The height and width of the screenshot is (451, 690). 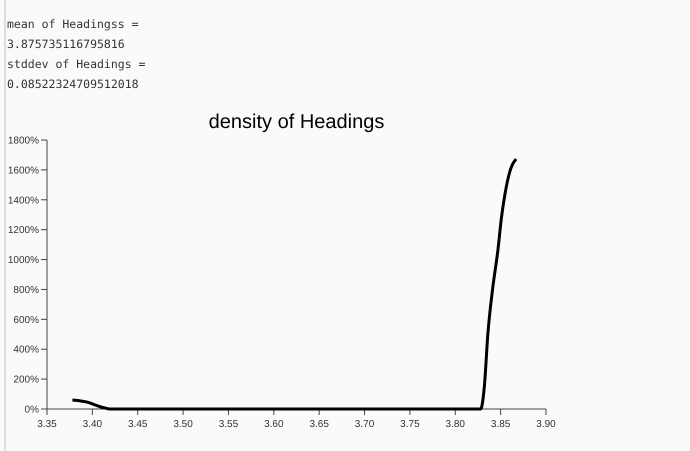 What do you see at coordinates (500, 424) in the screenshot?
I see `x-tick-label: 3.85` at bounding box center [500, 424].